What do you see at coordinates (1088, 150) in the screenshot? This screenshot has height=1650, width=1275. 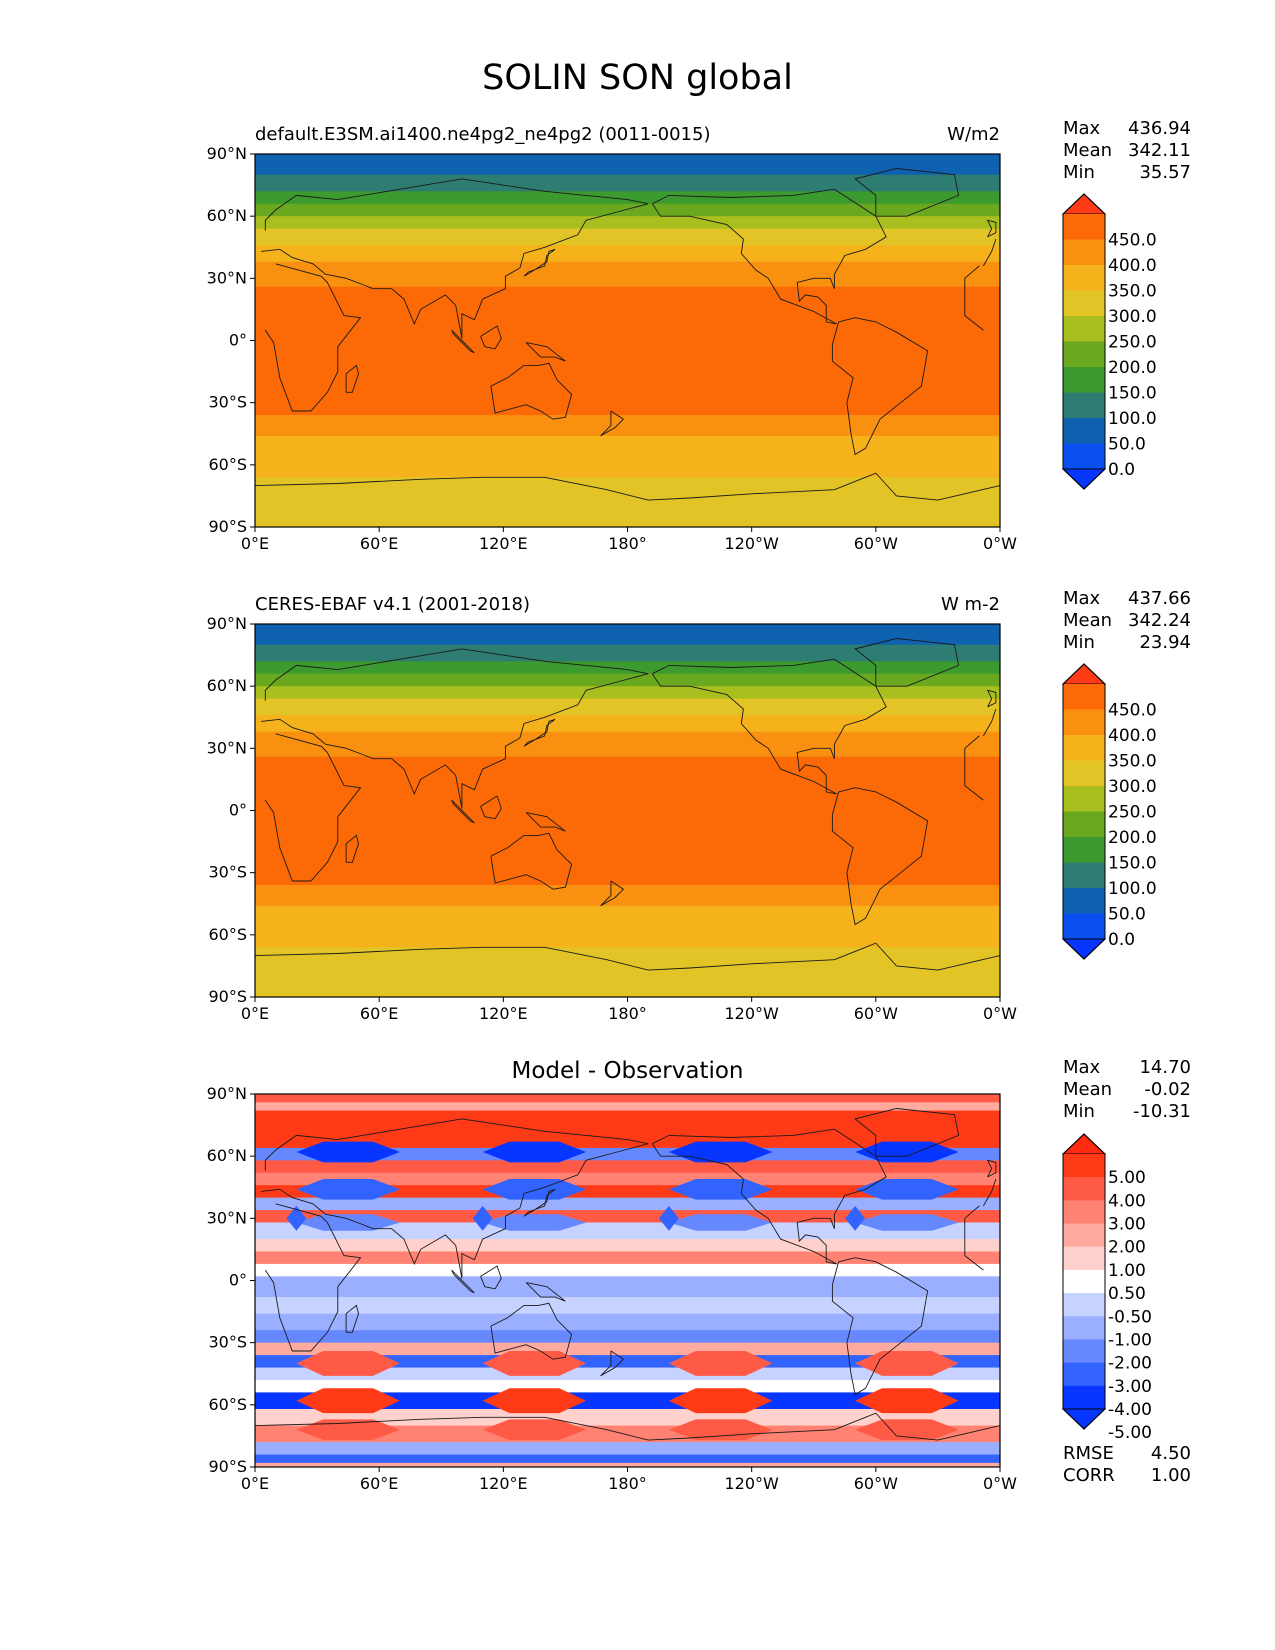 I see `stat-mean-label: Mean` at bounding box center [1088, 150].